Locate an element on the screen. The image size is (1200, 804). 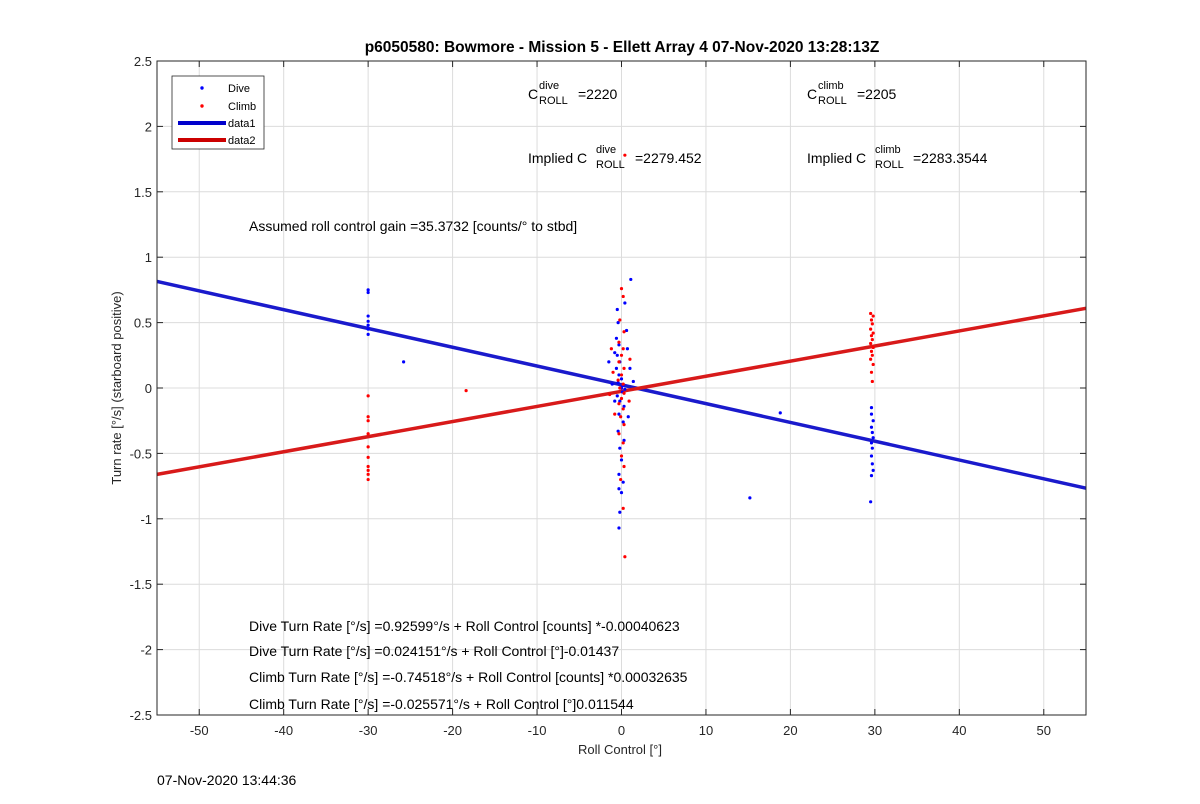
x-tick-label: -20 is located at coordinates (452, 730).